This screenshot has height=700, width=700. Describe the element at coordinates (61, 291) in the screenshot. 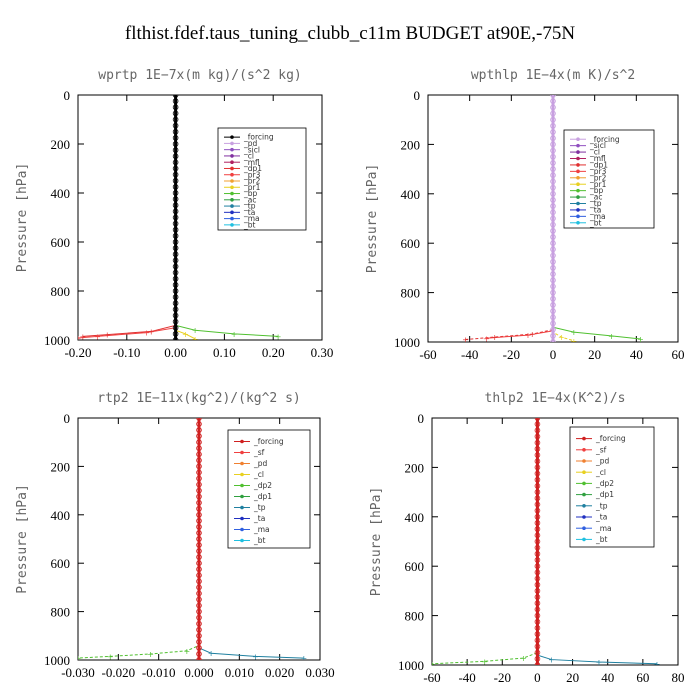

I see `y-tick-label: 800` at that location.